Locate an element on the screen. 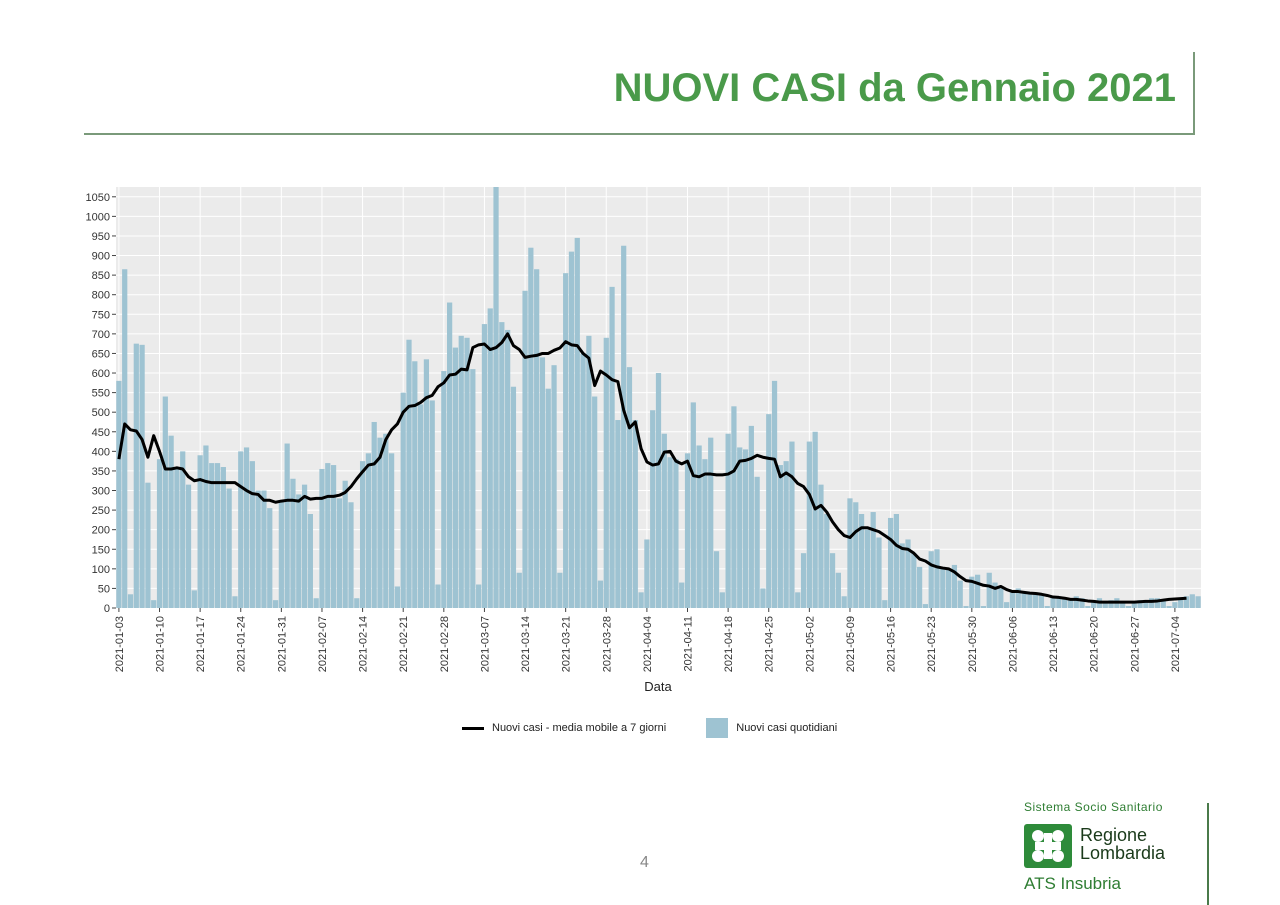  y-tick-label: 300 is located at coordinates (101, 492).